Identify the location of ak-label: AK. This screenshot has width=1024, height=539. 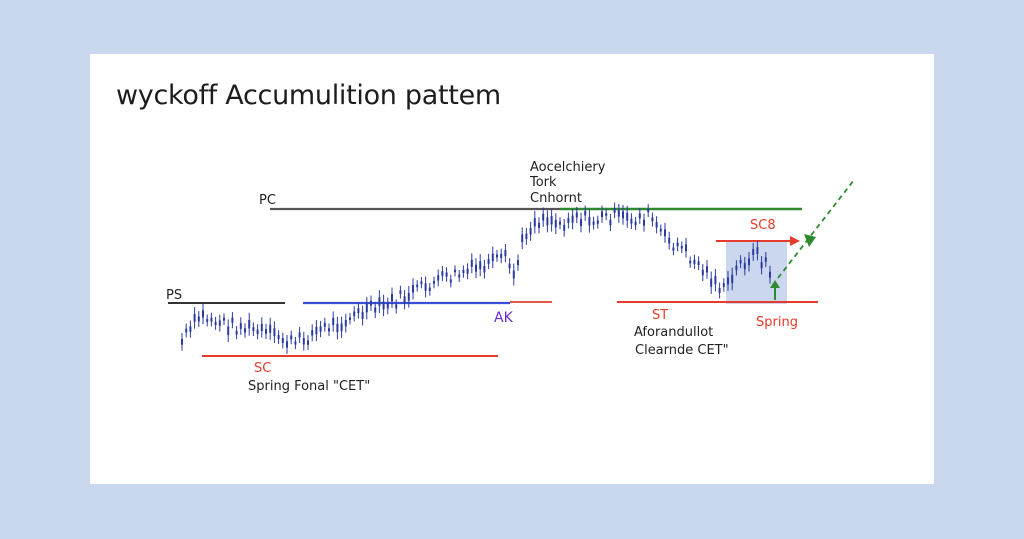
(504, 318).